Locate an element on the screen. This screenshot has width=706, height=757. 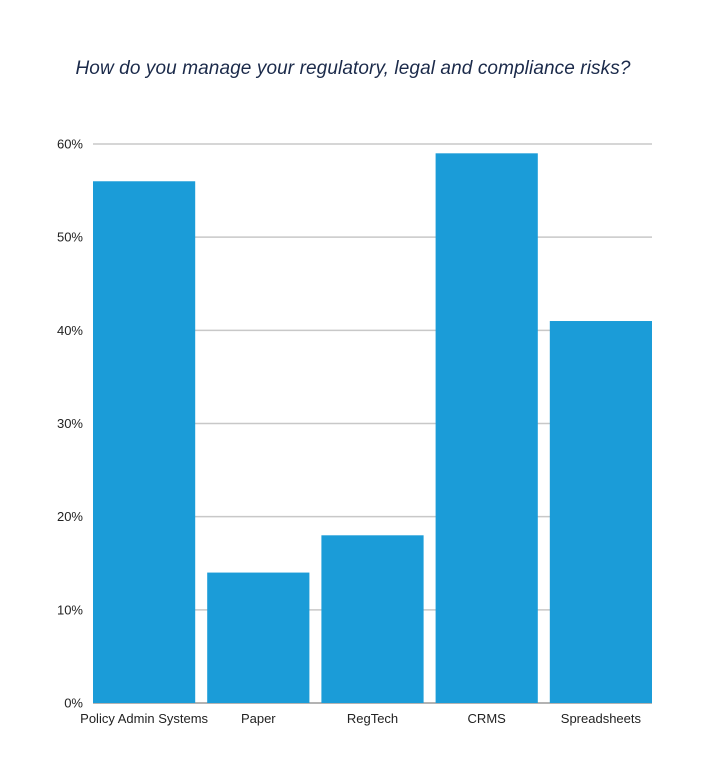
y-tick-label: 0% is located at coordinates (73, 703).